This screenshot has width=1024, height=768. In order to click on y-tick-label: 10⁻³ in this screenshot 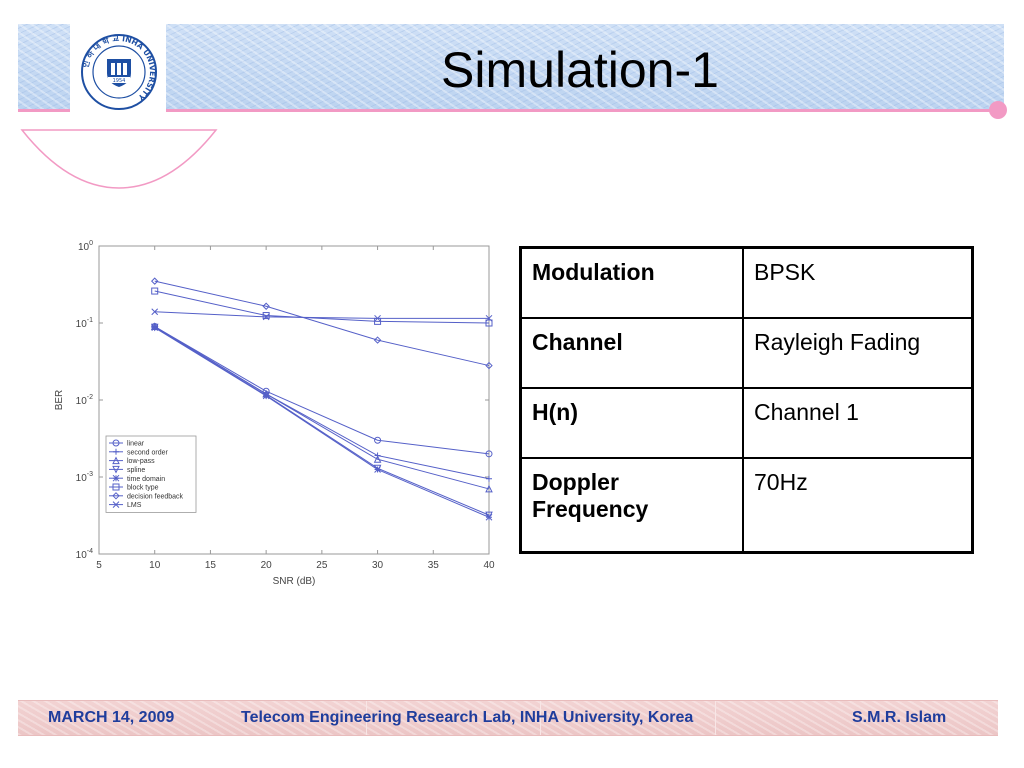, I will do `click(84, 477)`.